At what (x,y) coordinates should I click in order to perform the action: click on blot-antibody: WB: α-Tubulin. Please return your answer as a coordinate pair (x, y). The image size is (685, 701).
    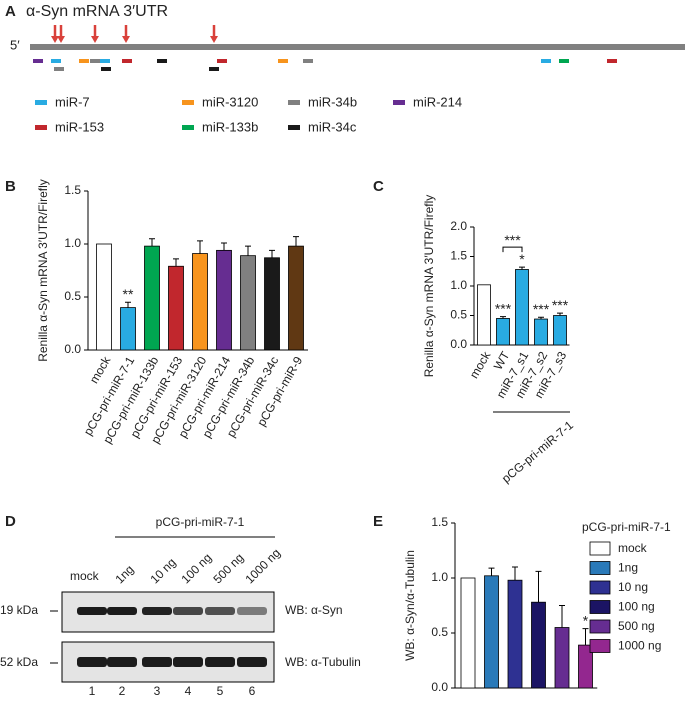
    Looking at the image, I should click on (323, 662).